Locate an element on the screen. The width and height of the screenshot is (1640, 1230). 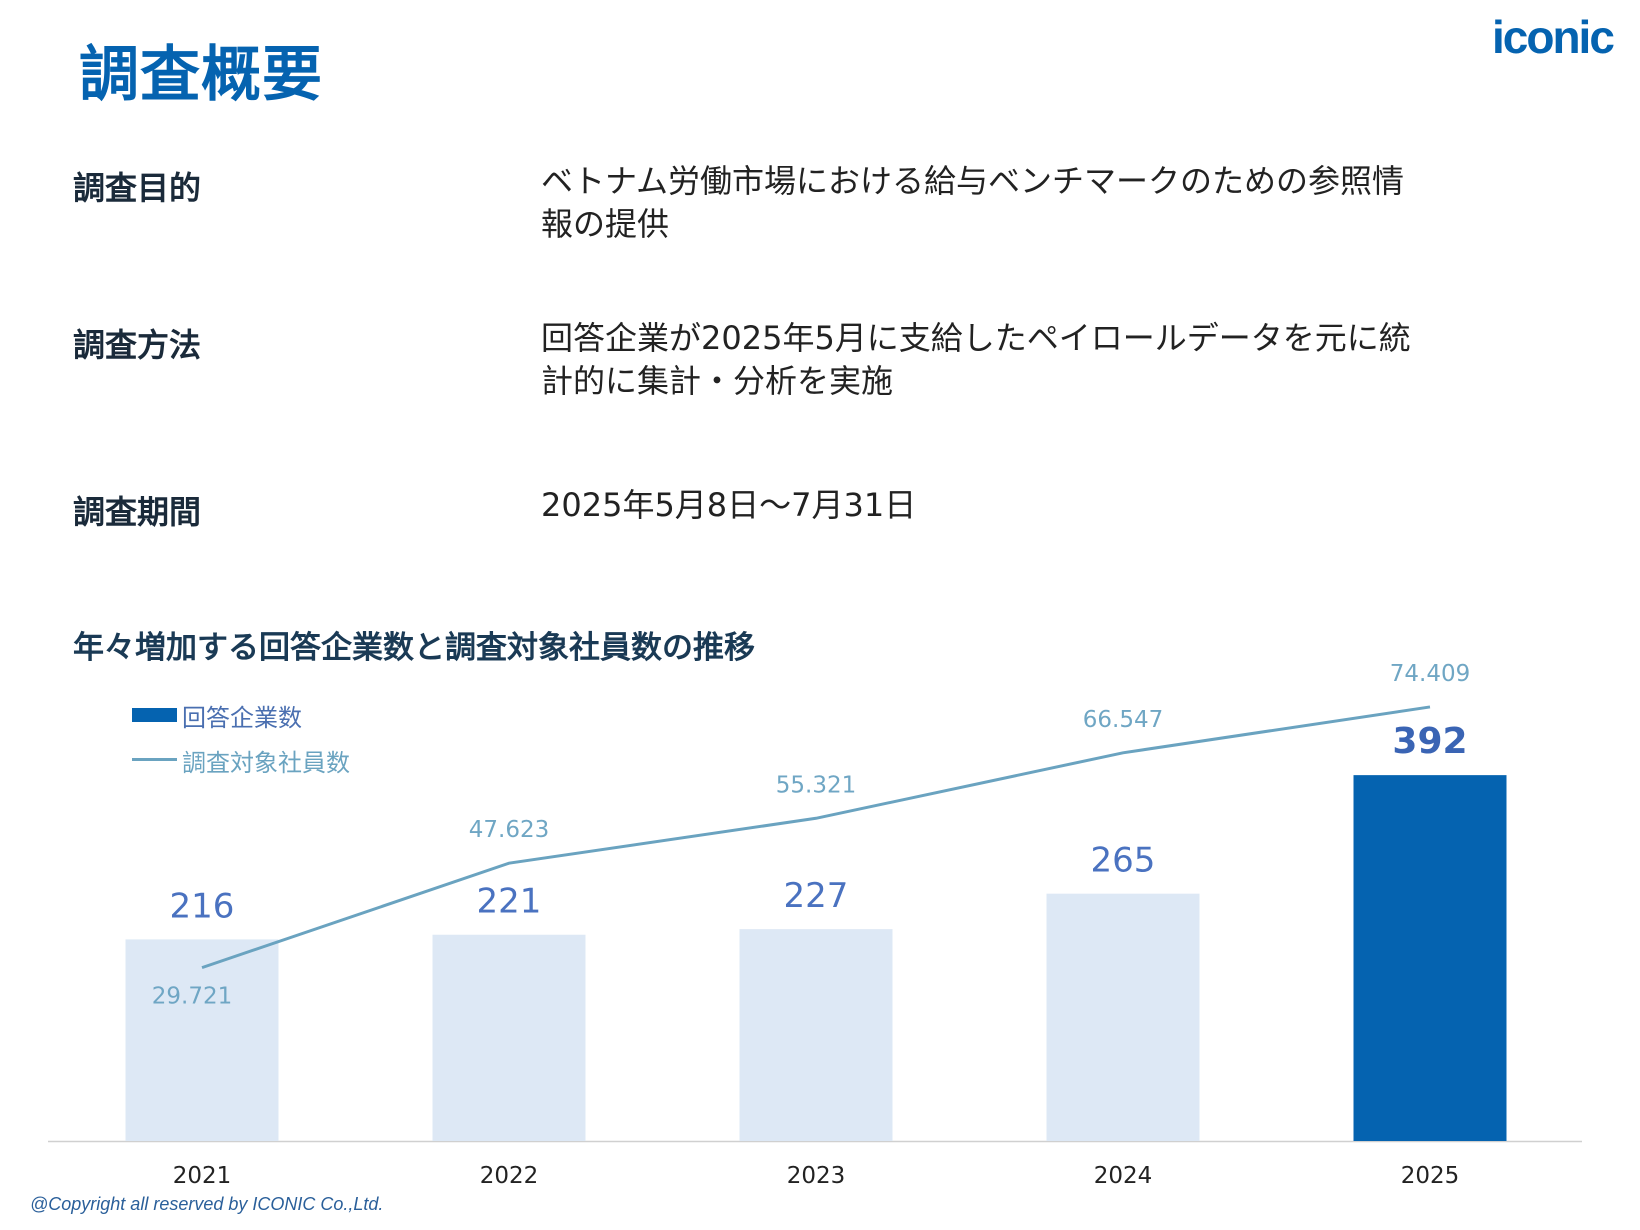
method-line-1: 回答企業が2025年5月に支給したペイロールデータを元に統 is located at coordinates (976, 338).